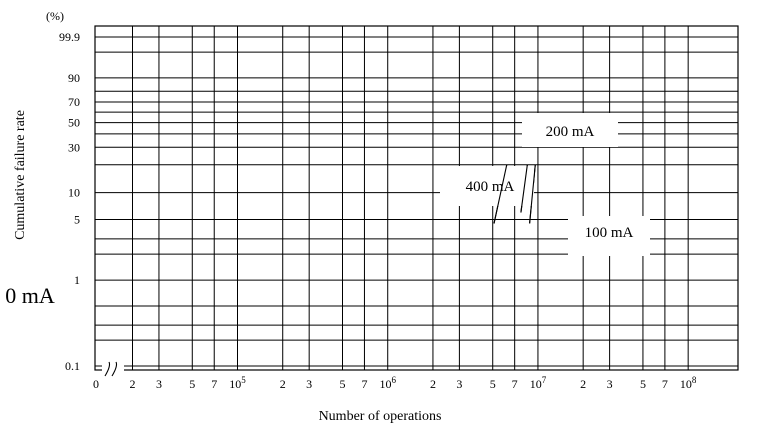 The width and height of the screenshot is (760, 430). I want to click on y-tick-label: 70, so click(74, 102).